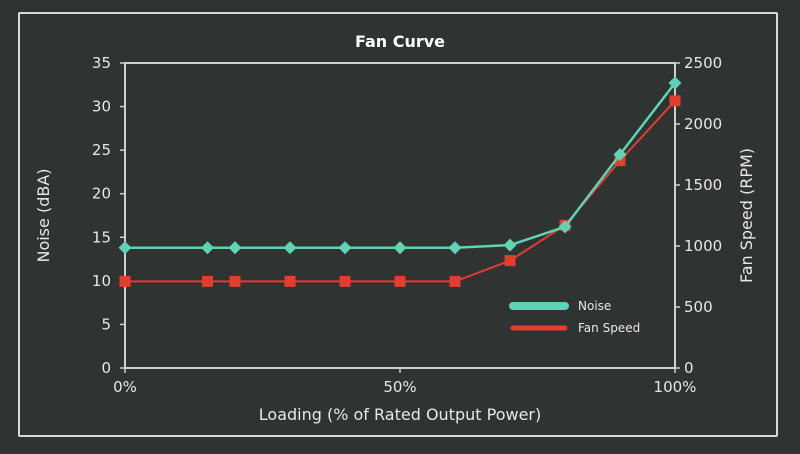 Image resolution: width=800 pixels, height=454 pixels. I want to click on y-tick-label: 5, so click(106, 324).